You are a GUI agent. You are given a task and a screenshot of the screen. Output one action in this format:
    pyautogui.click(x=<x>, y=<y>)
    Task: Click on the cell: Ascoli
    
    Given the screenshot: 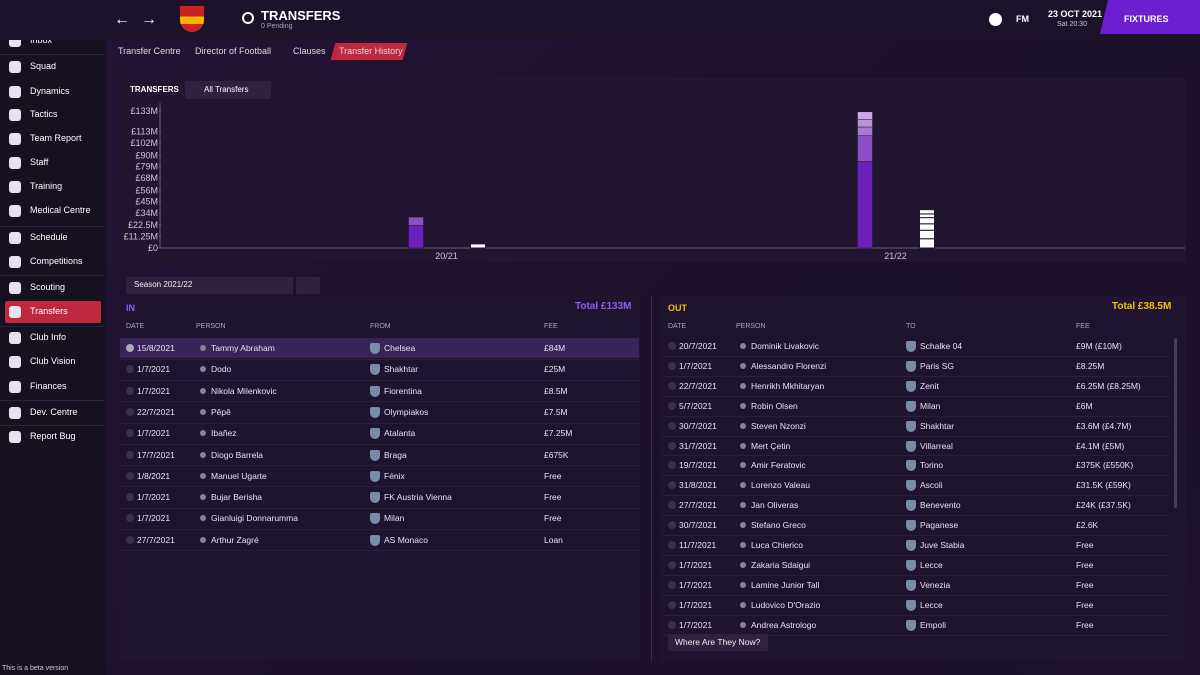 What is the action you would take?
    pyautogui.click(x=931, y=485)
    